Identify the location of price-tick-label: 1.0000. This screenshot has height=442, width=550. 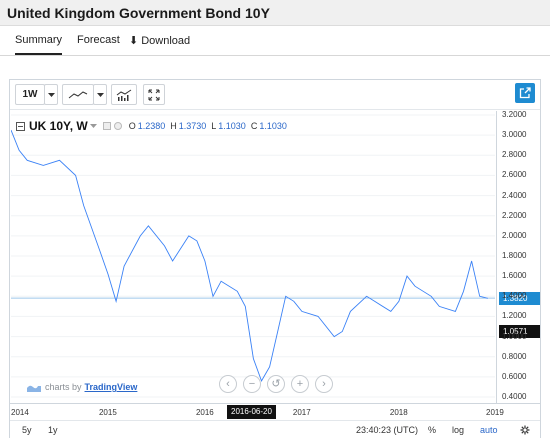
(514, 336).